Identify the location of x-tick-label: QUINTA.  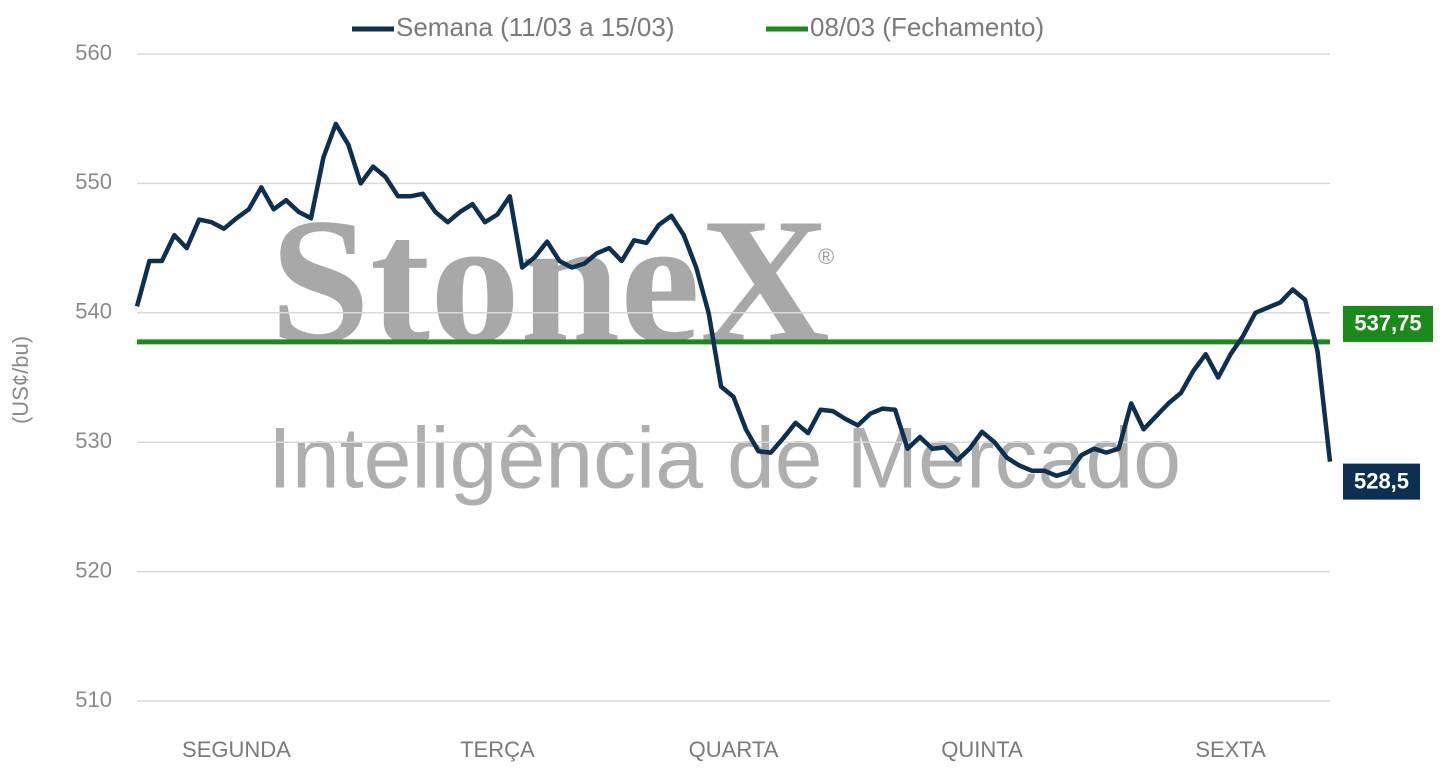
(982, 749).